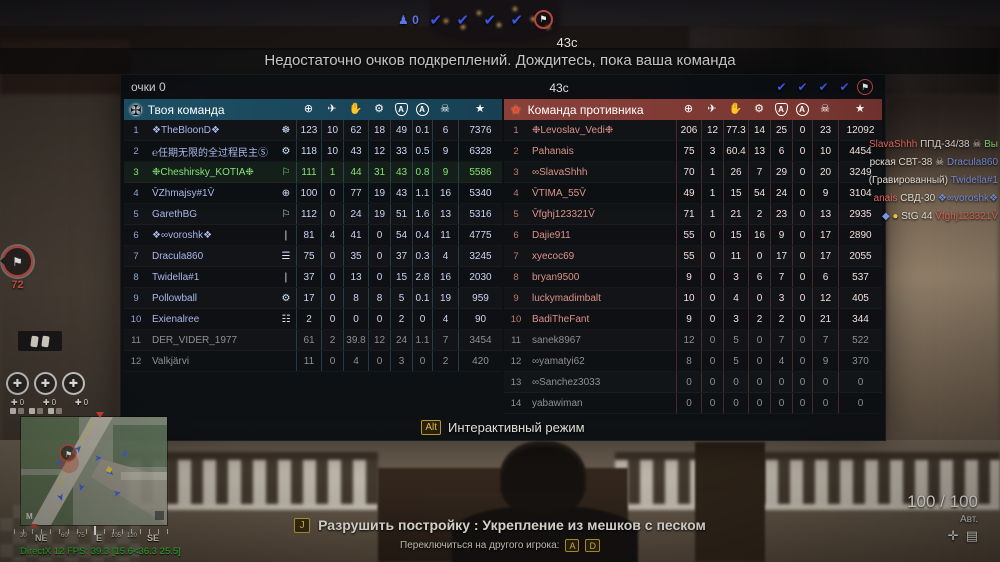 This screenshot has width=1000, height=562. What do you see at coordinates (379, 130) in the screenshot?
I see `stat-engineer-actions: 18` at bounding box center [379, 130].